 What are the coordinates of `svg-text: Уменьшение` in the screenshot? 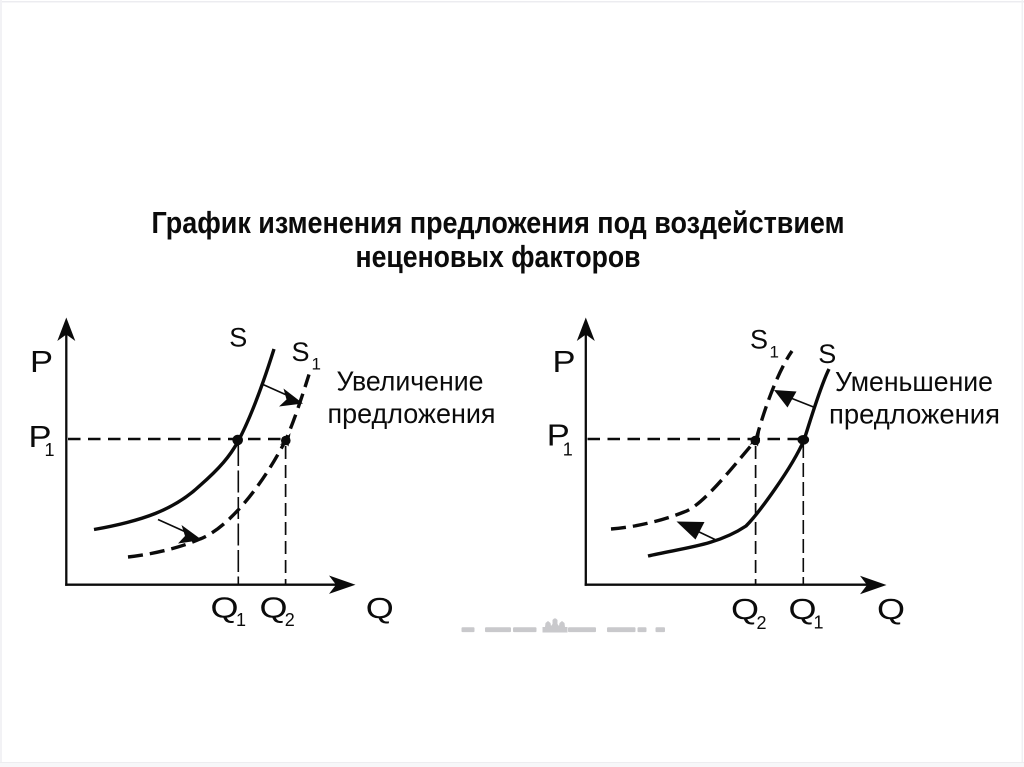 It's located at (914, 381).